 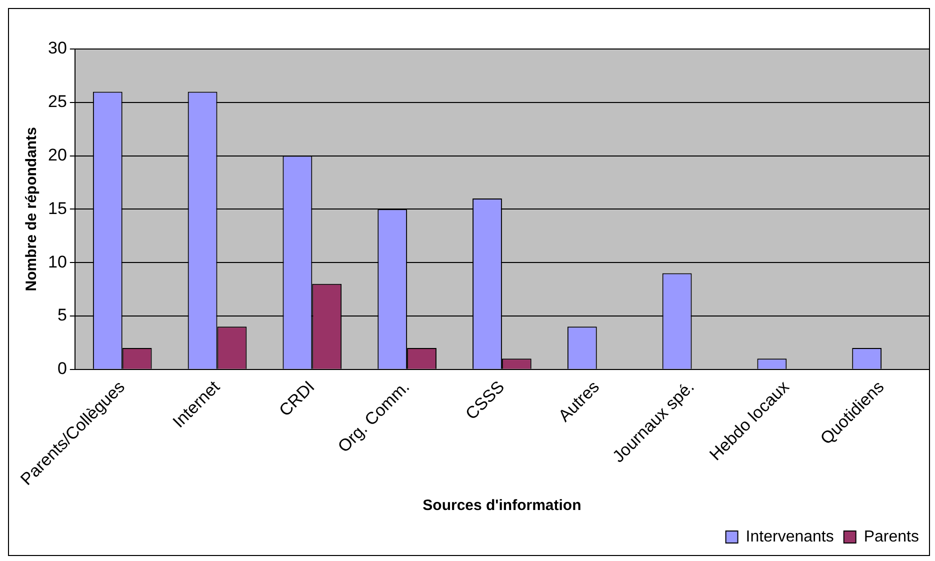 I want to click on y-tick-label: 20, so click(x=57, y=154).